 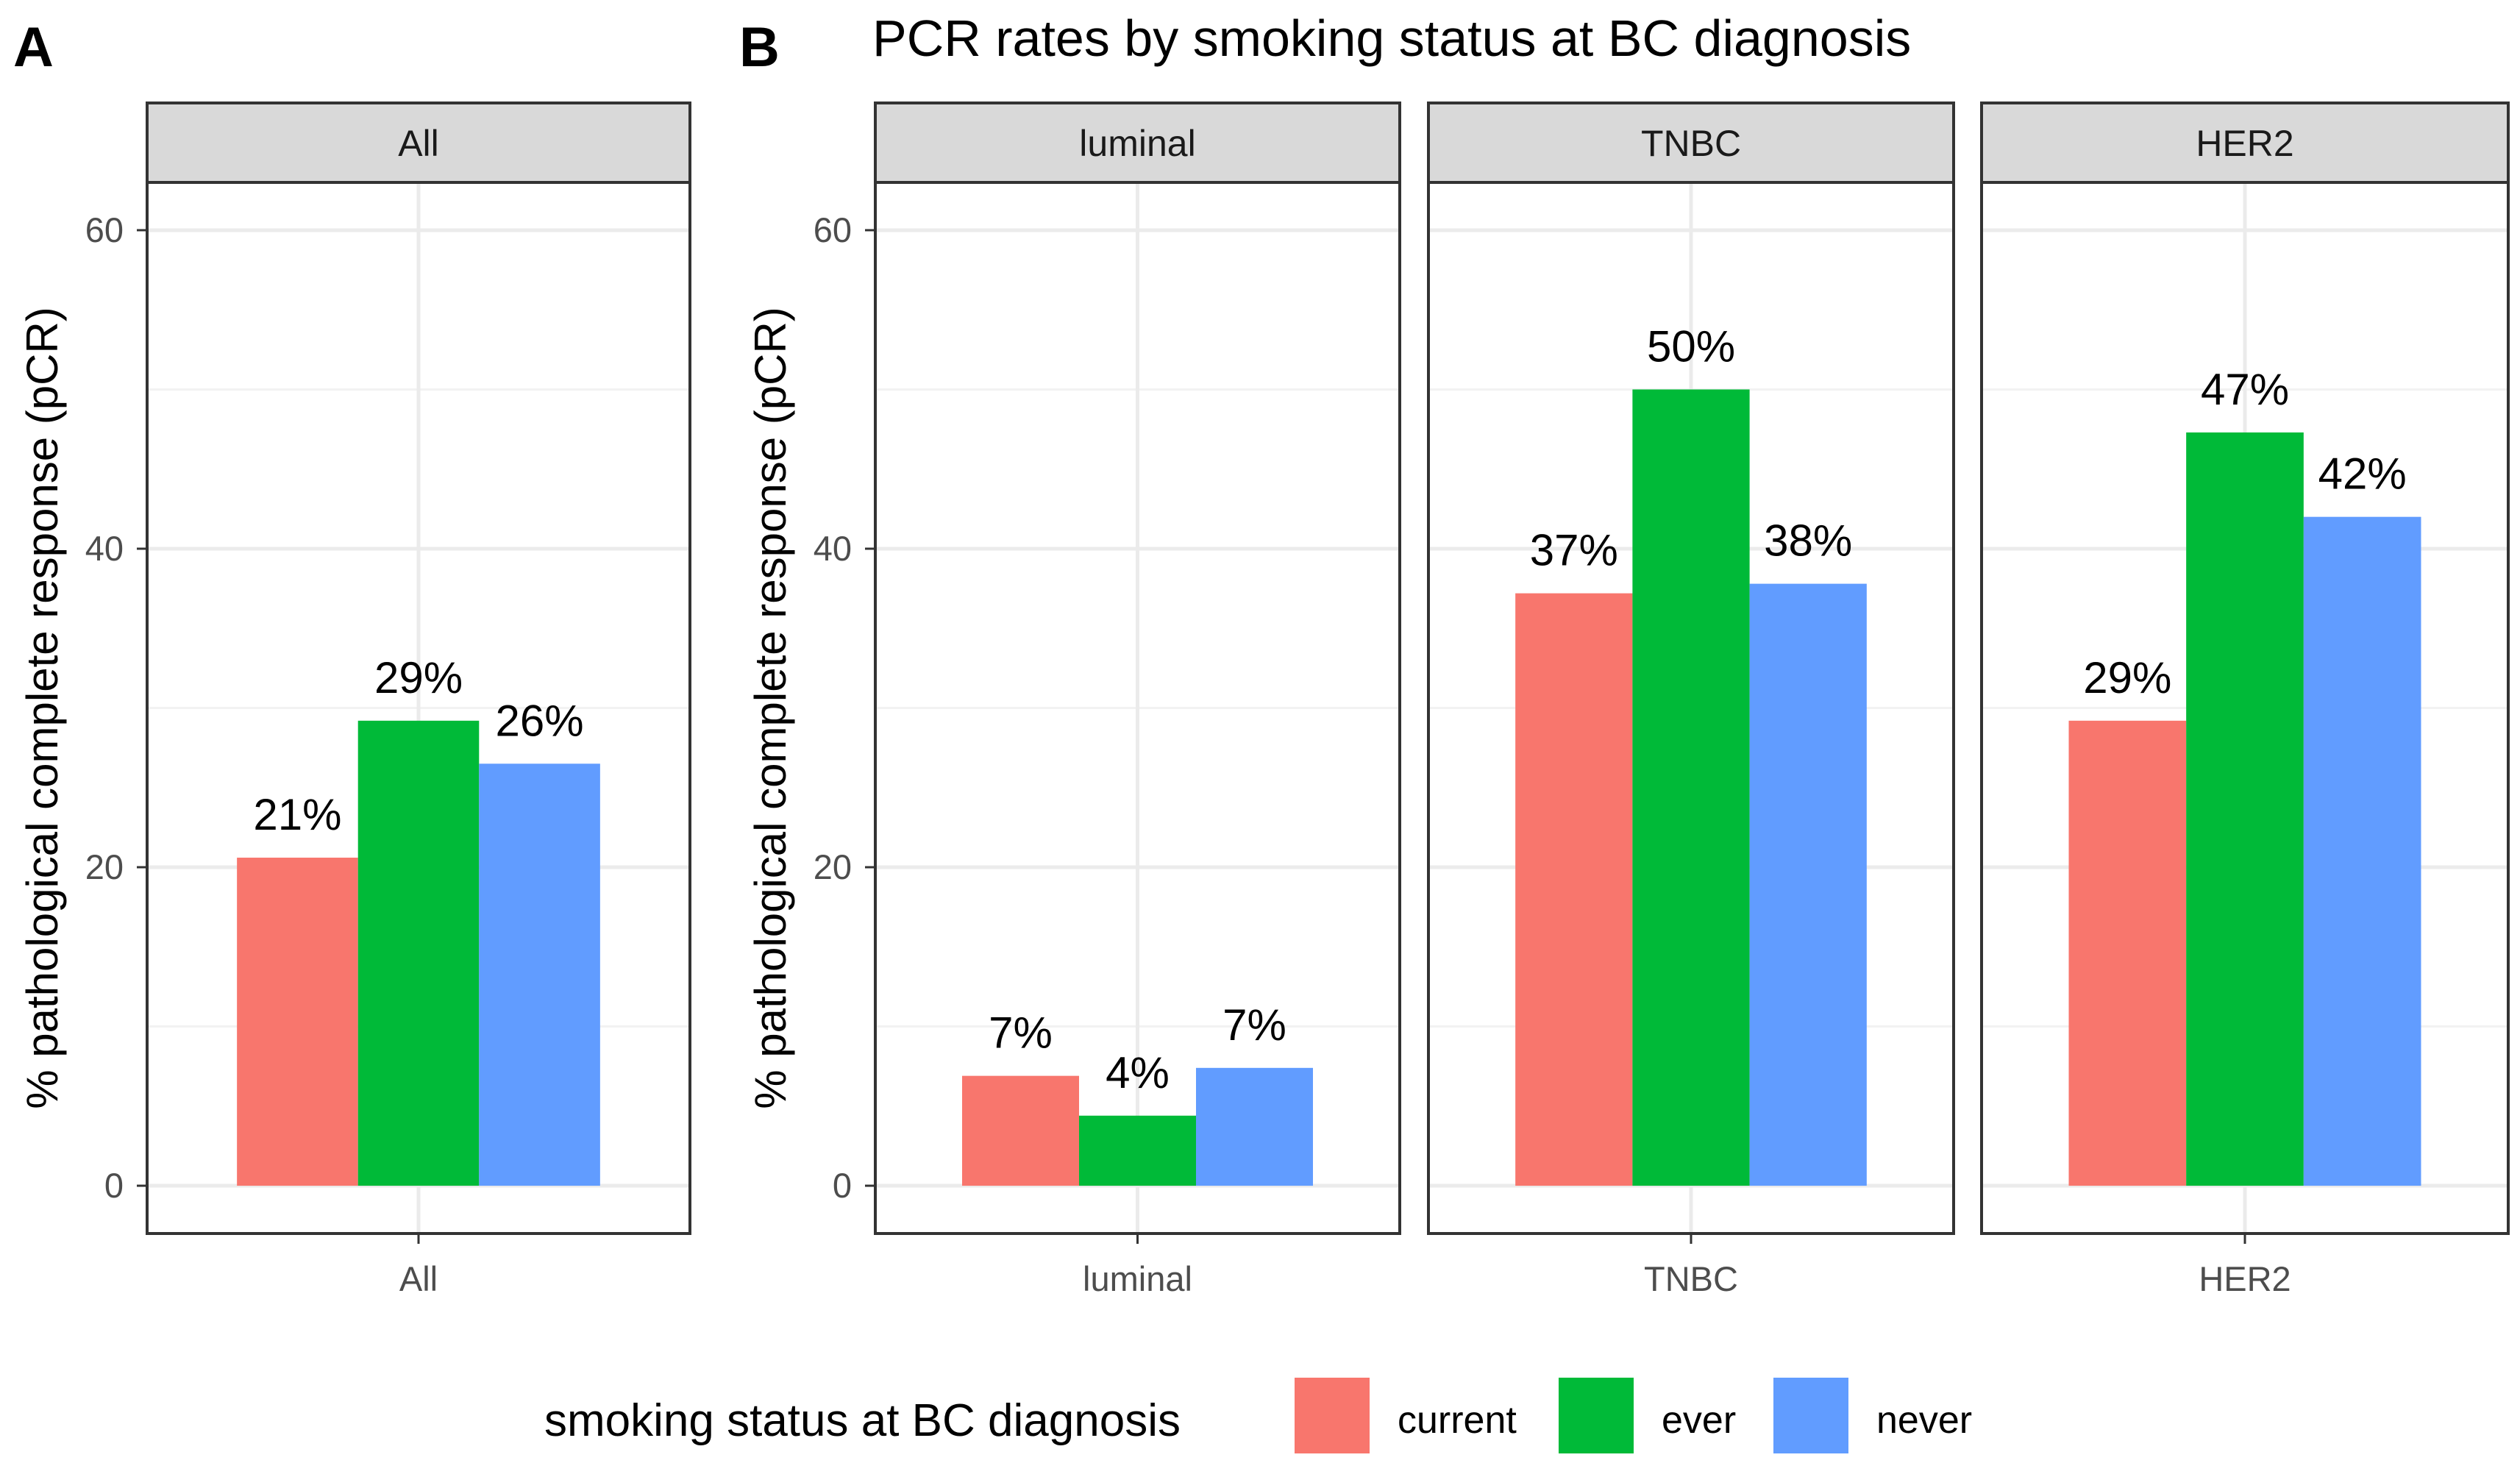 What do you see at coordinates (418, 953) in the screenshot?
I see `bar-all-ever` at bounding box center [418, 953].